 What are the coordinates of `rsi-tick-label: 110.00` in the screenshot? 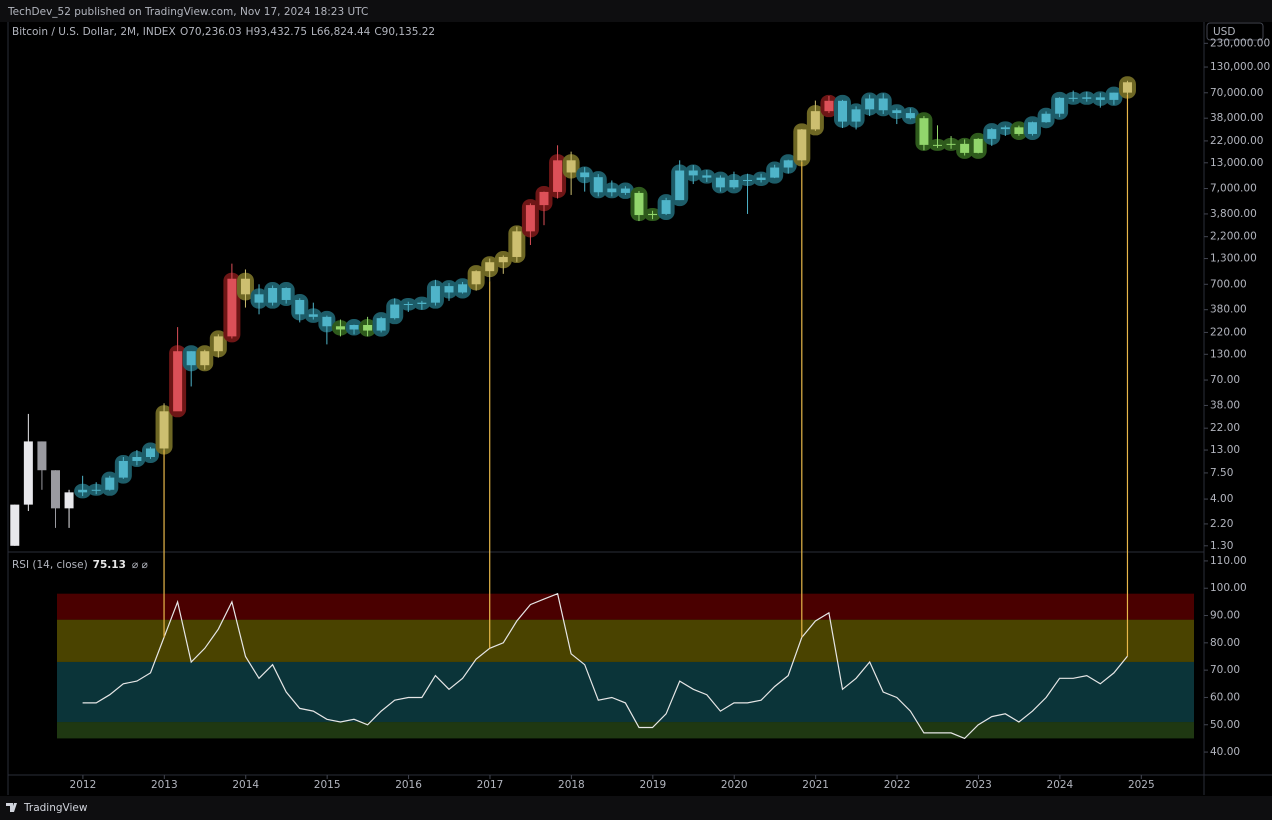 It's located at (1228, 561).